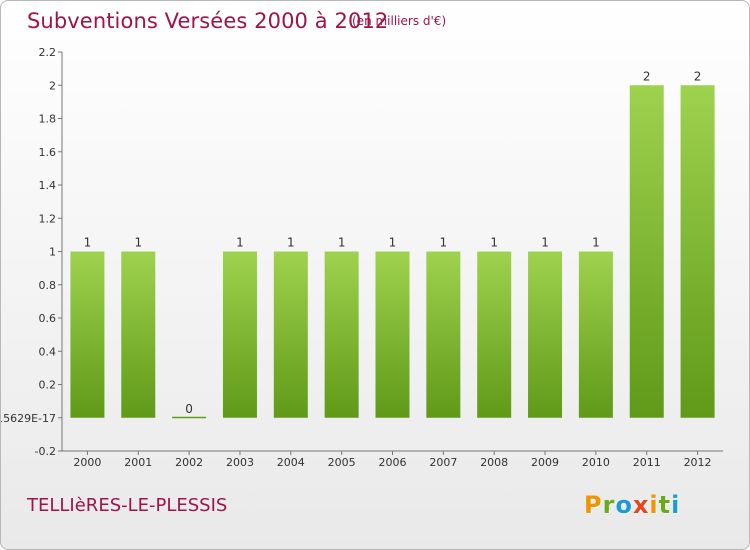 This screenshot has height=550, width=750. I want to click on data-label-2007: 1, so click(444, 243).